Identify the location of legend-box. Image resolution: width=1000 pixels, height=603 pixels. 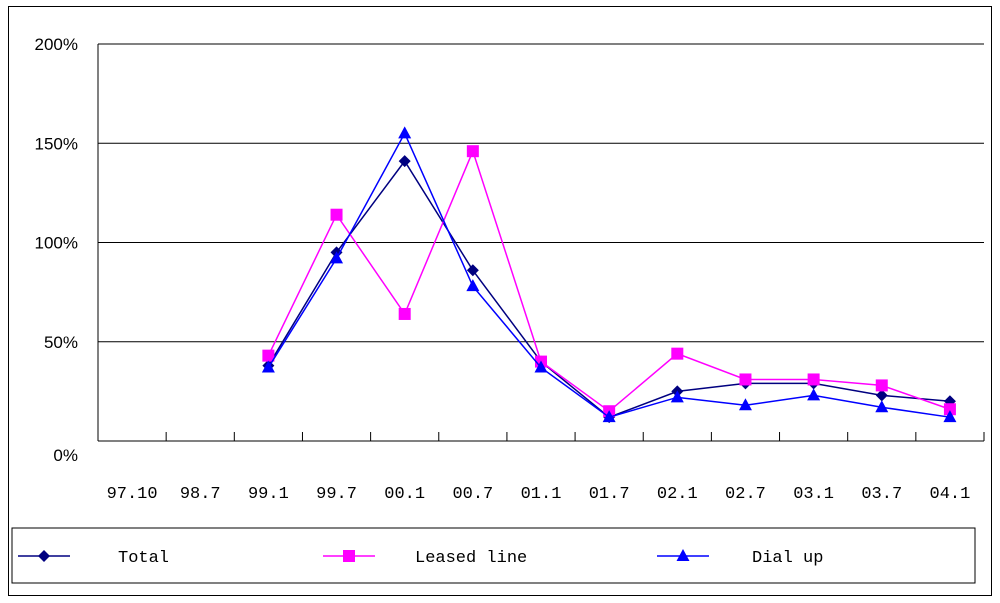
(493, 555).